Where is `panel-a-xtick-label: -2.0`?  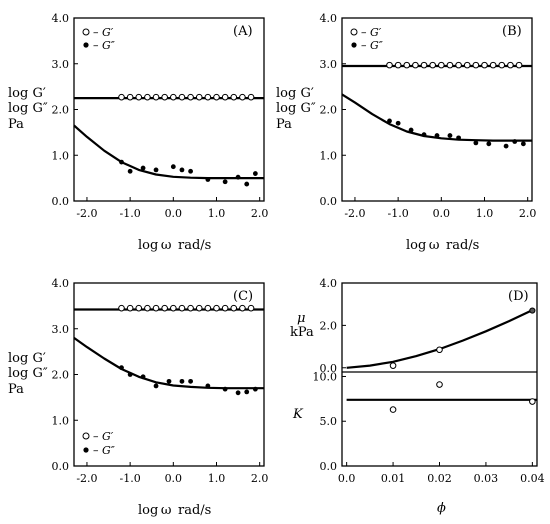 panel-a-xtick-label: -2.0 is located at coordinates (86, 213).